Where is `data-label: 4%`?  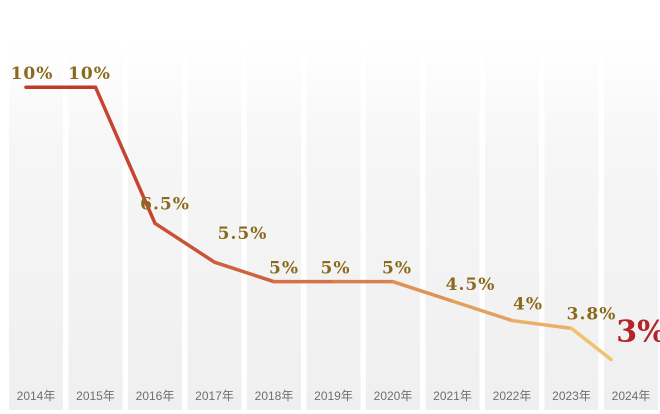
data-label: 4% is located at coordinates (528, 305).